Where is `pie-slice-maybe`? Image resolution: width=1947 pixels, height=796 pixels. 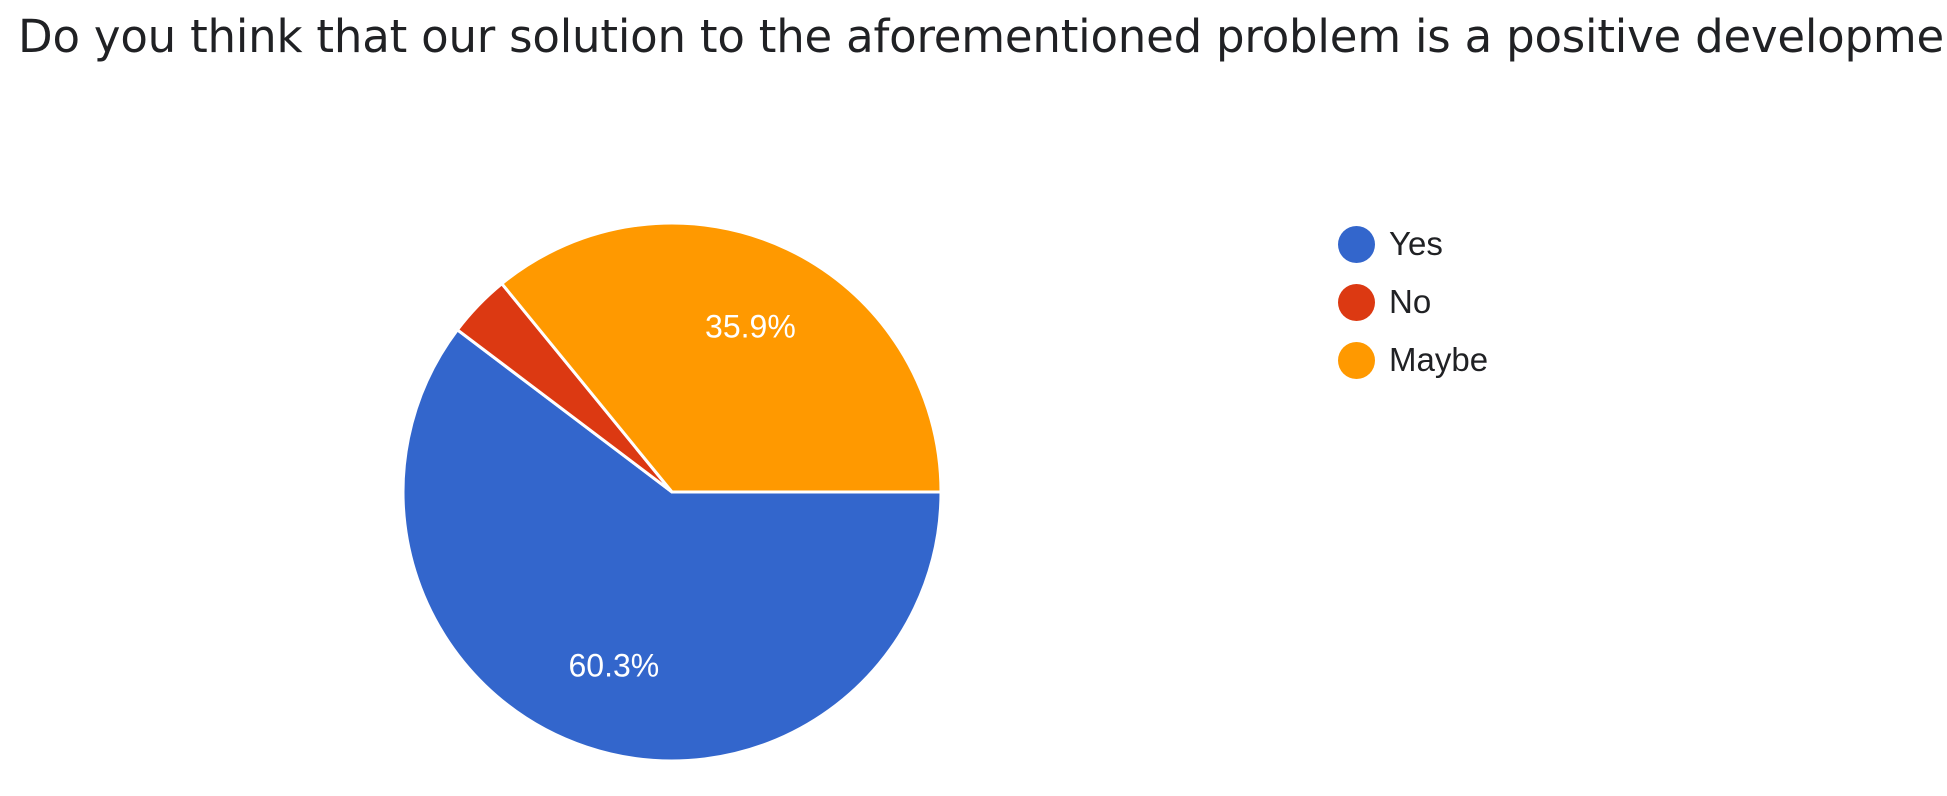
pie-slice-maybe is located at coordinates (721, 357).